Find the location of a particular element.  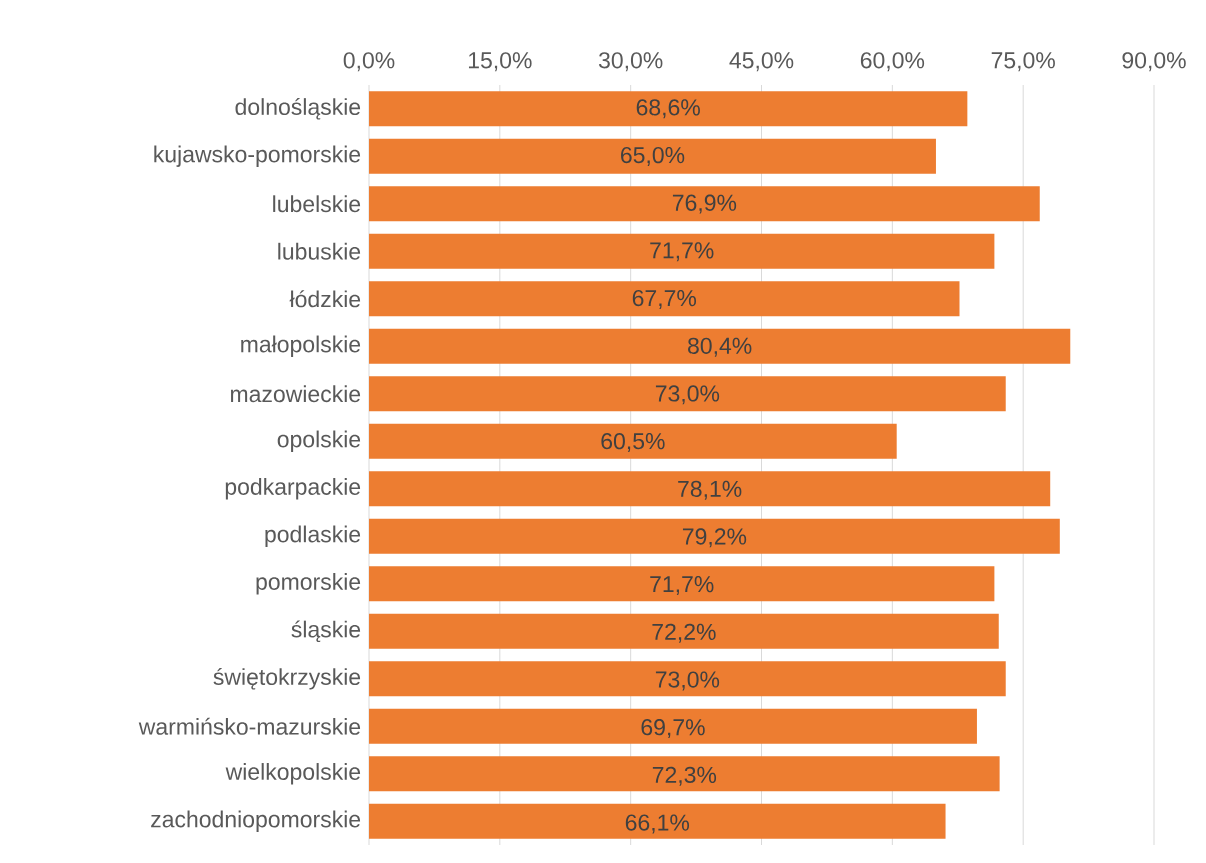

data-label: 76,9% is located at coordinates (704, 204).